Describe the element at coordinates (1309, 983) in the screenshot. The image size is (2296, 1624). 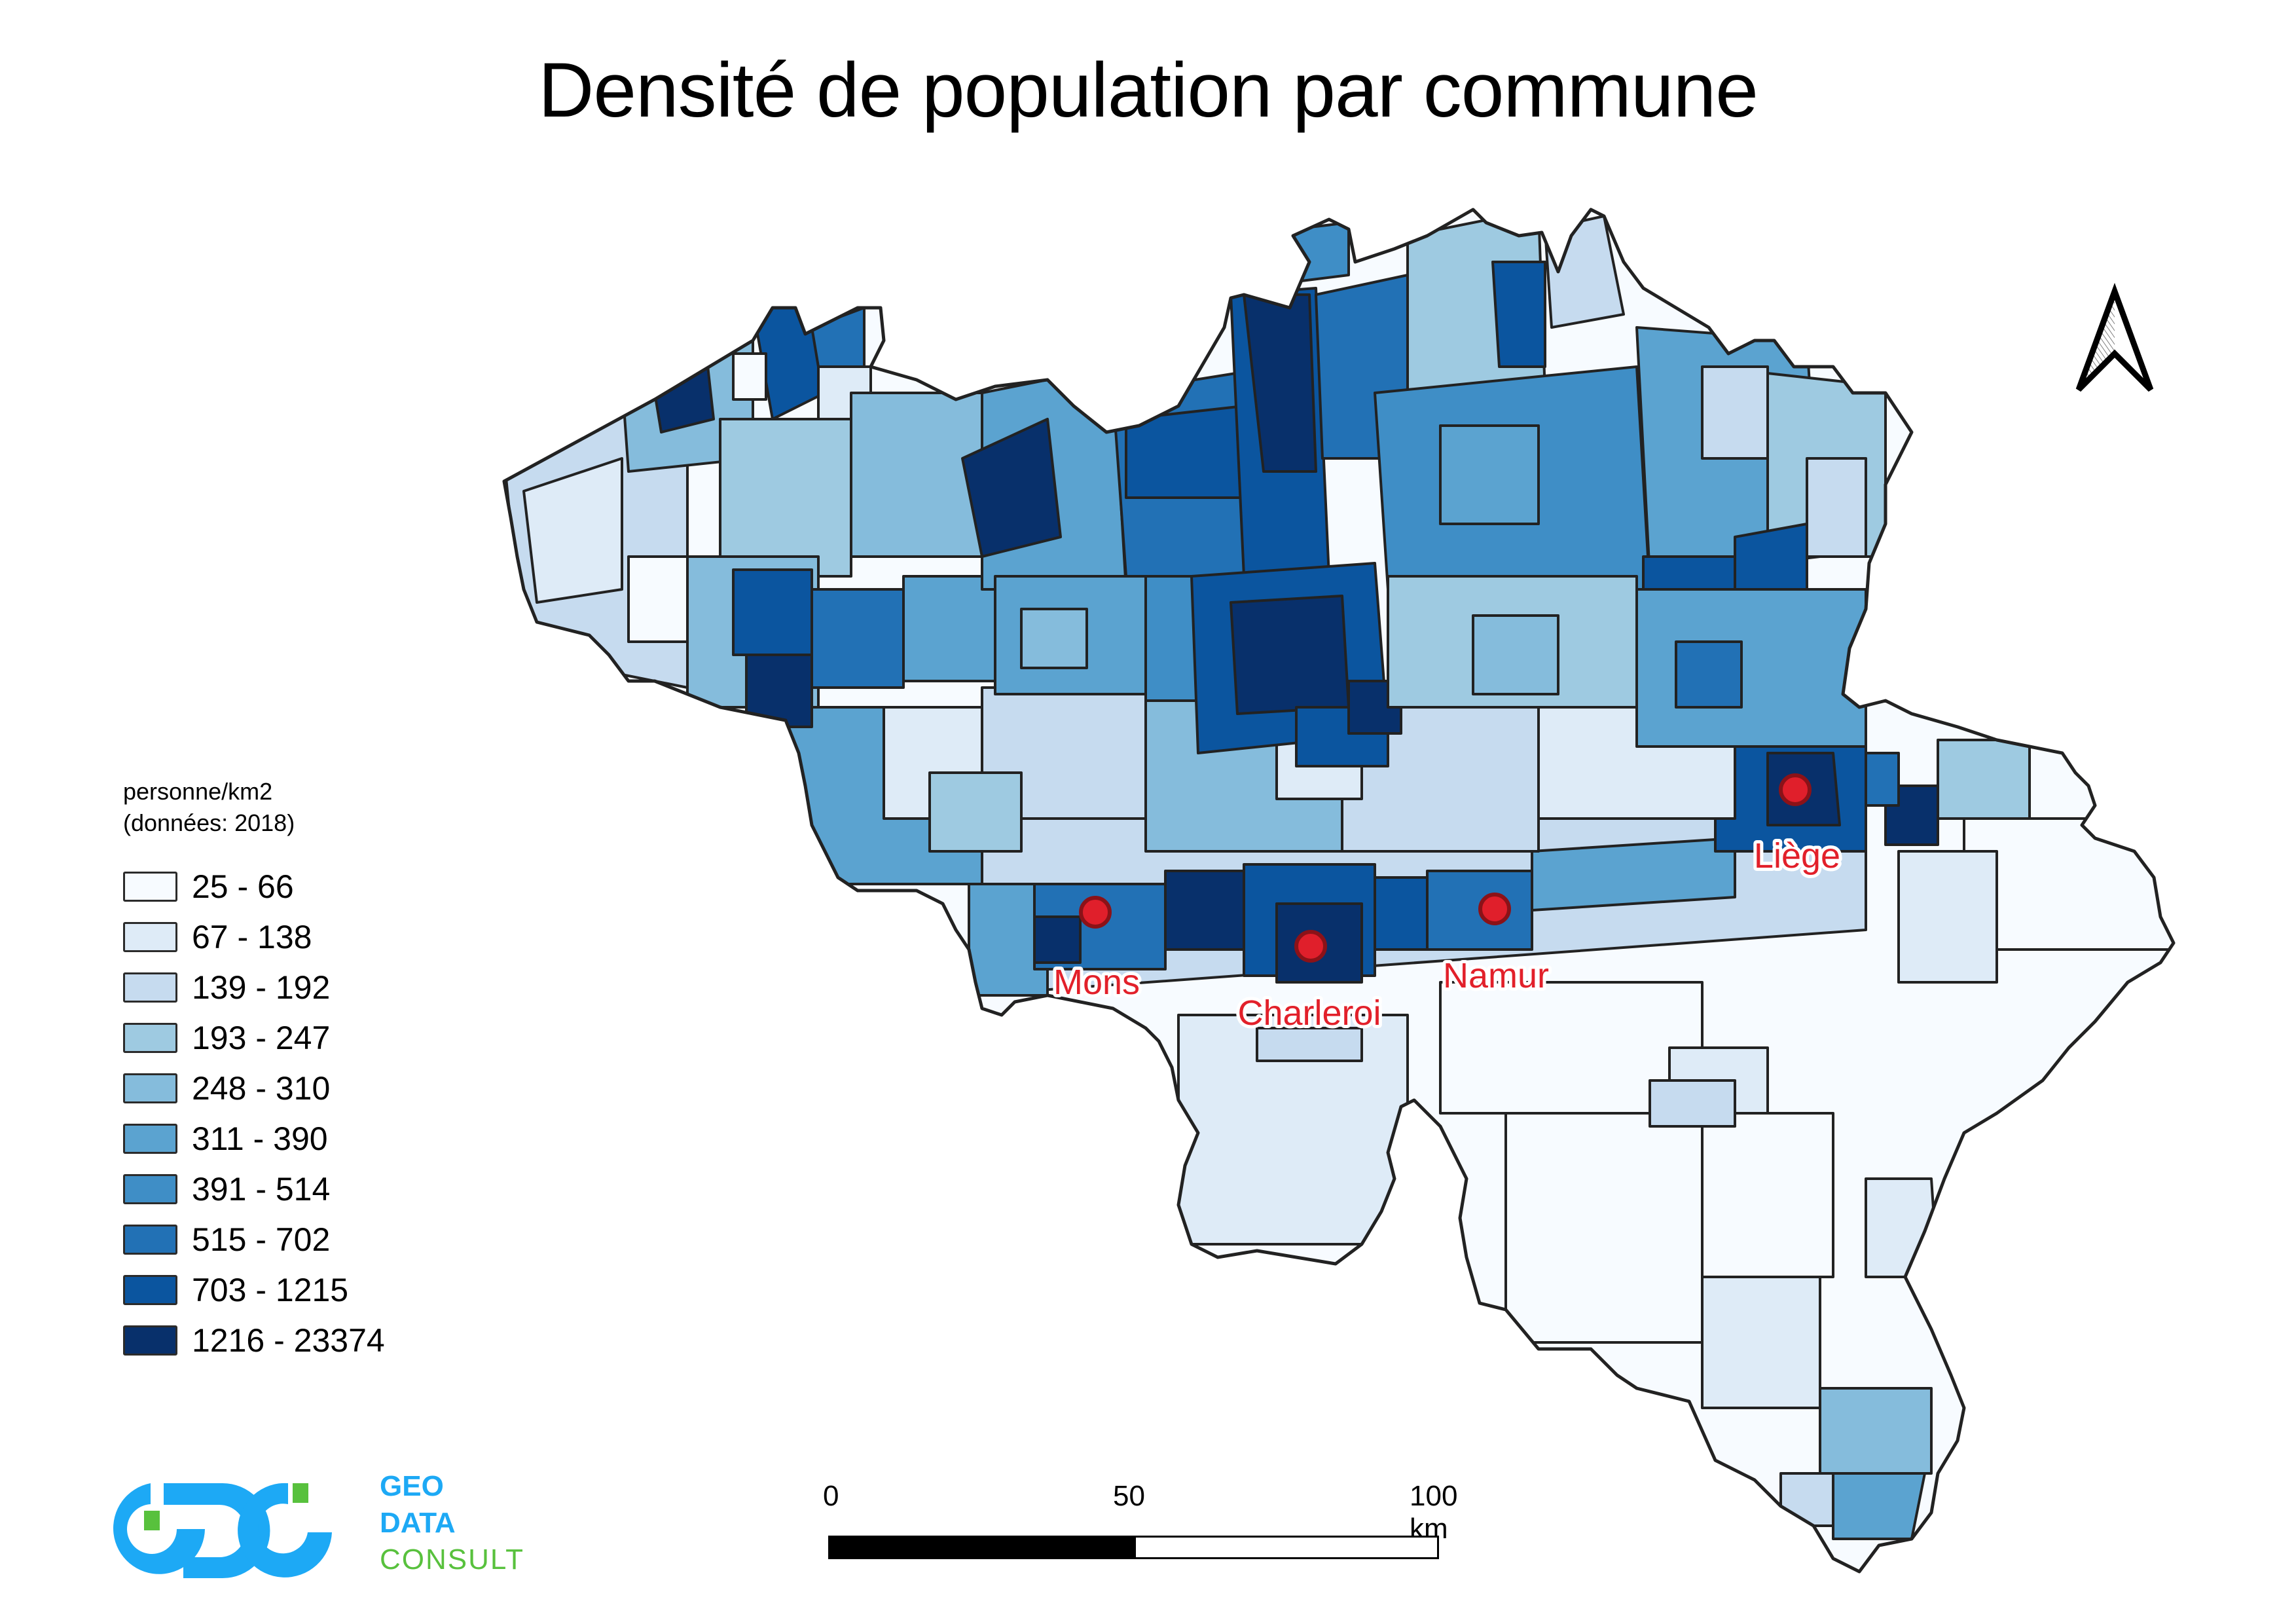
I see `city-marker-charleroi: Charleroi` at that location.